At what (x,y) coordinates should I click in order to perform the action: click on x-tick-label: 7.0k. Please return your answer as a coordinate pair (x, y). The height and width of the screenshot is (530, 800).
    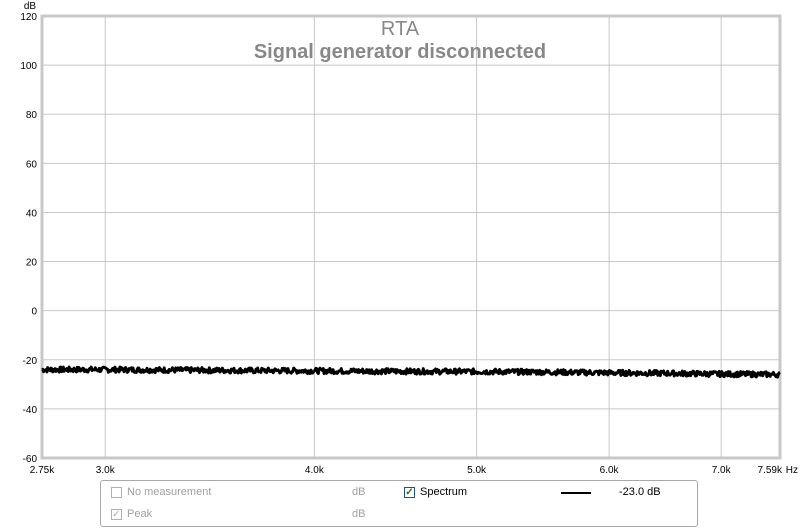
    Looking at the image, I should click on (722, 470).